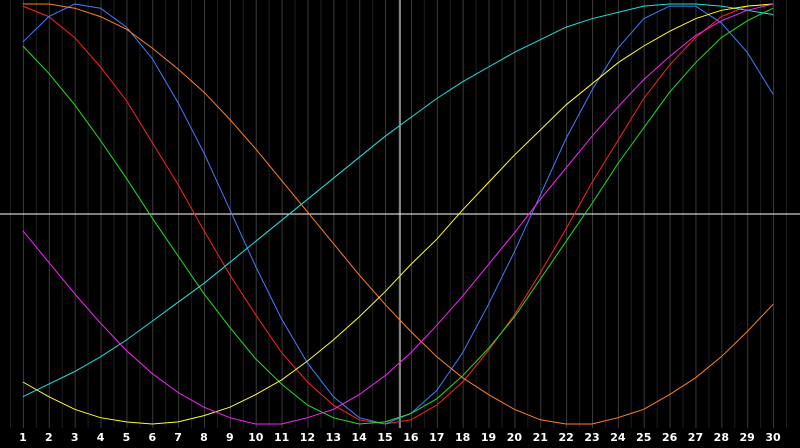 This screenshot has width=800, height=448. I want to click on x-tick-label: 16, so click(411, 437).